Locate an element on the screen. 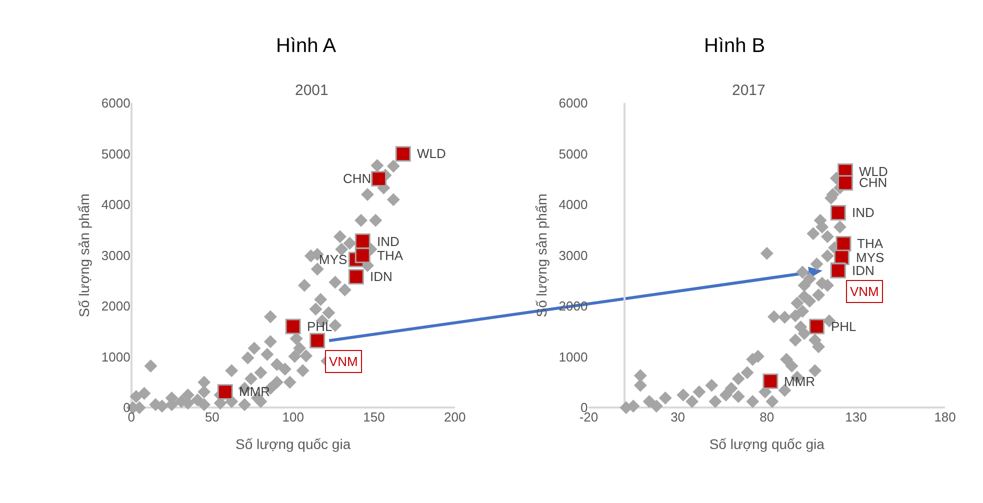  x-tick-label: 130 is located at coordinates (856, 417).